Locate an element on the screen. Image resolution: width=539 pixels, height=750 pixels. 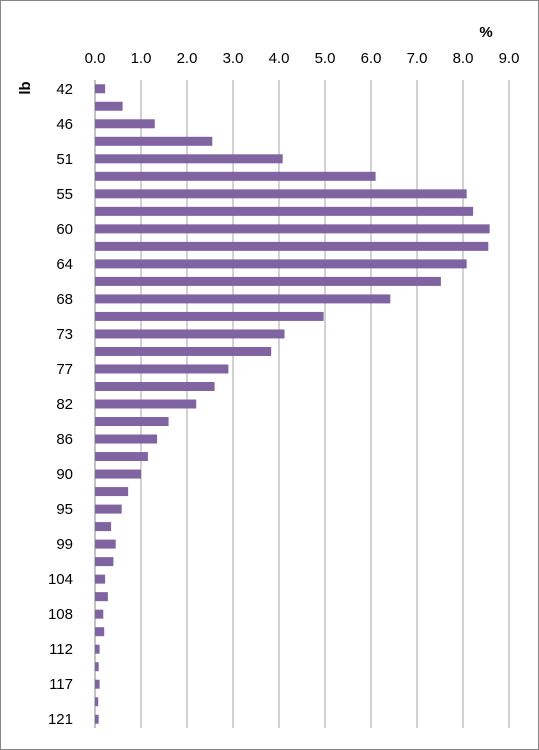
y-tick-label: 64 is located at coordinates (64, 264).